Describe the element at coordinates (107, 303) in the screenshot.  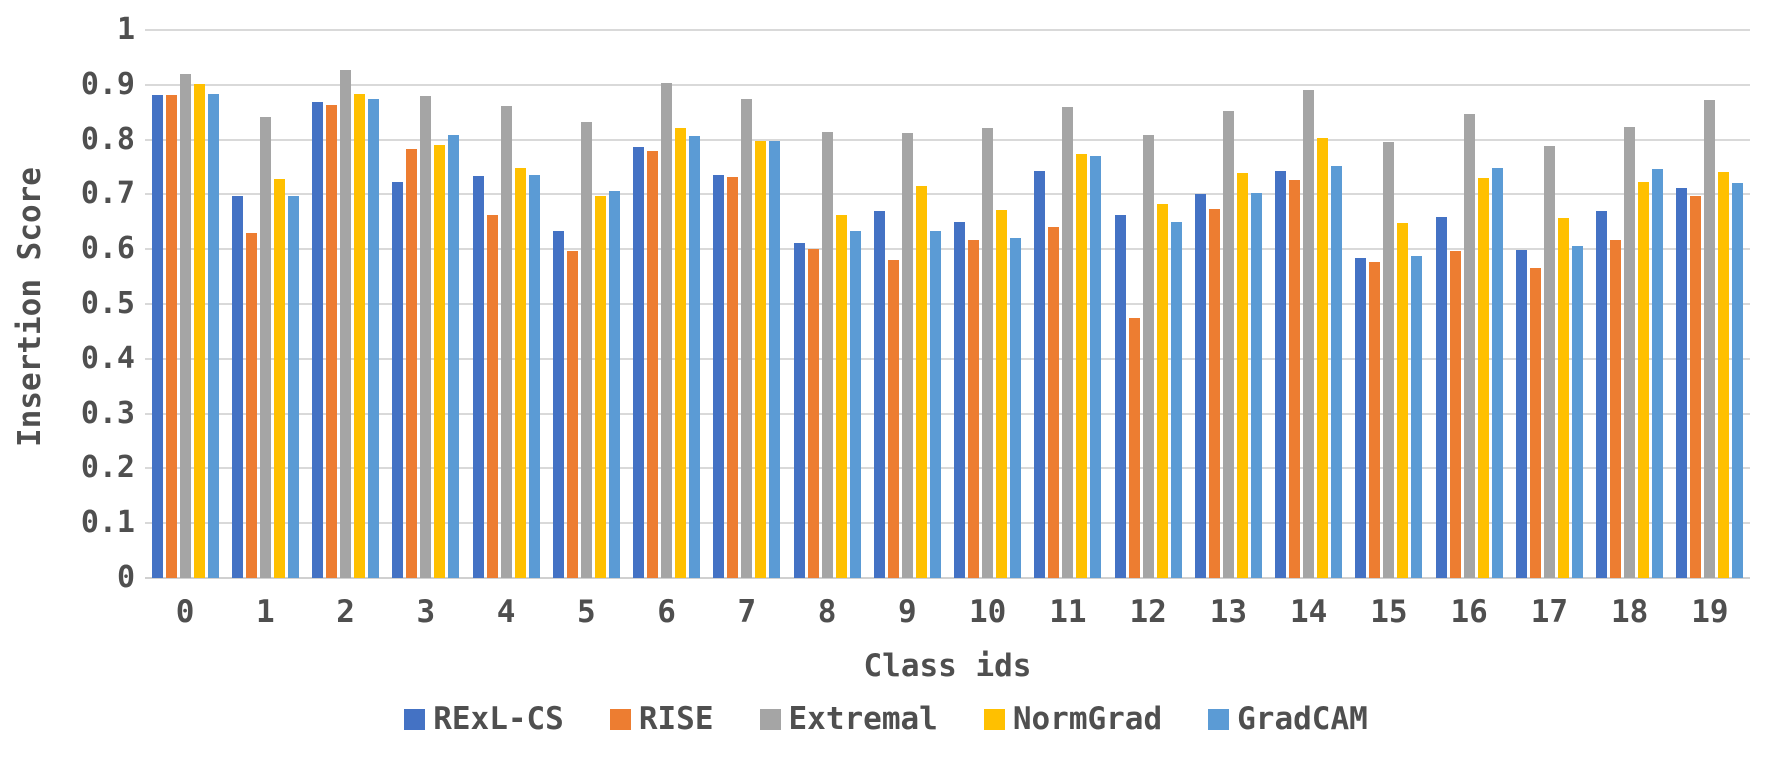
I see `y-tick-label-0.5: 0.5` at that location.